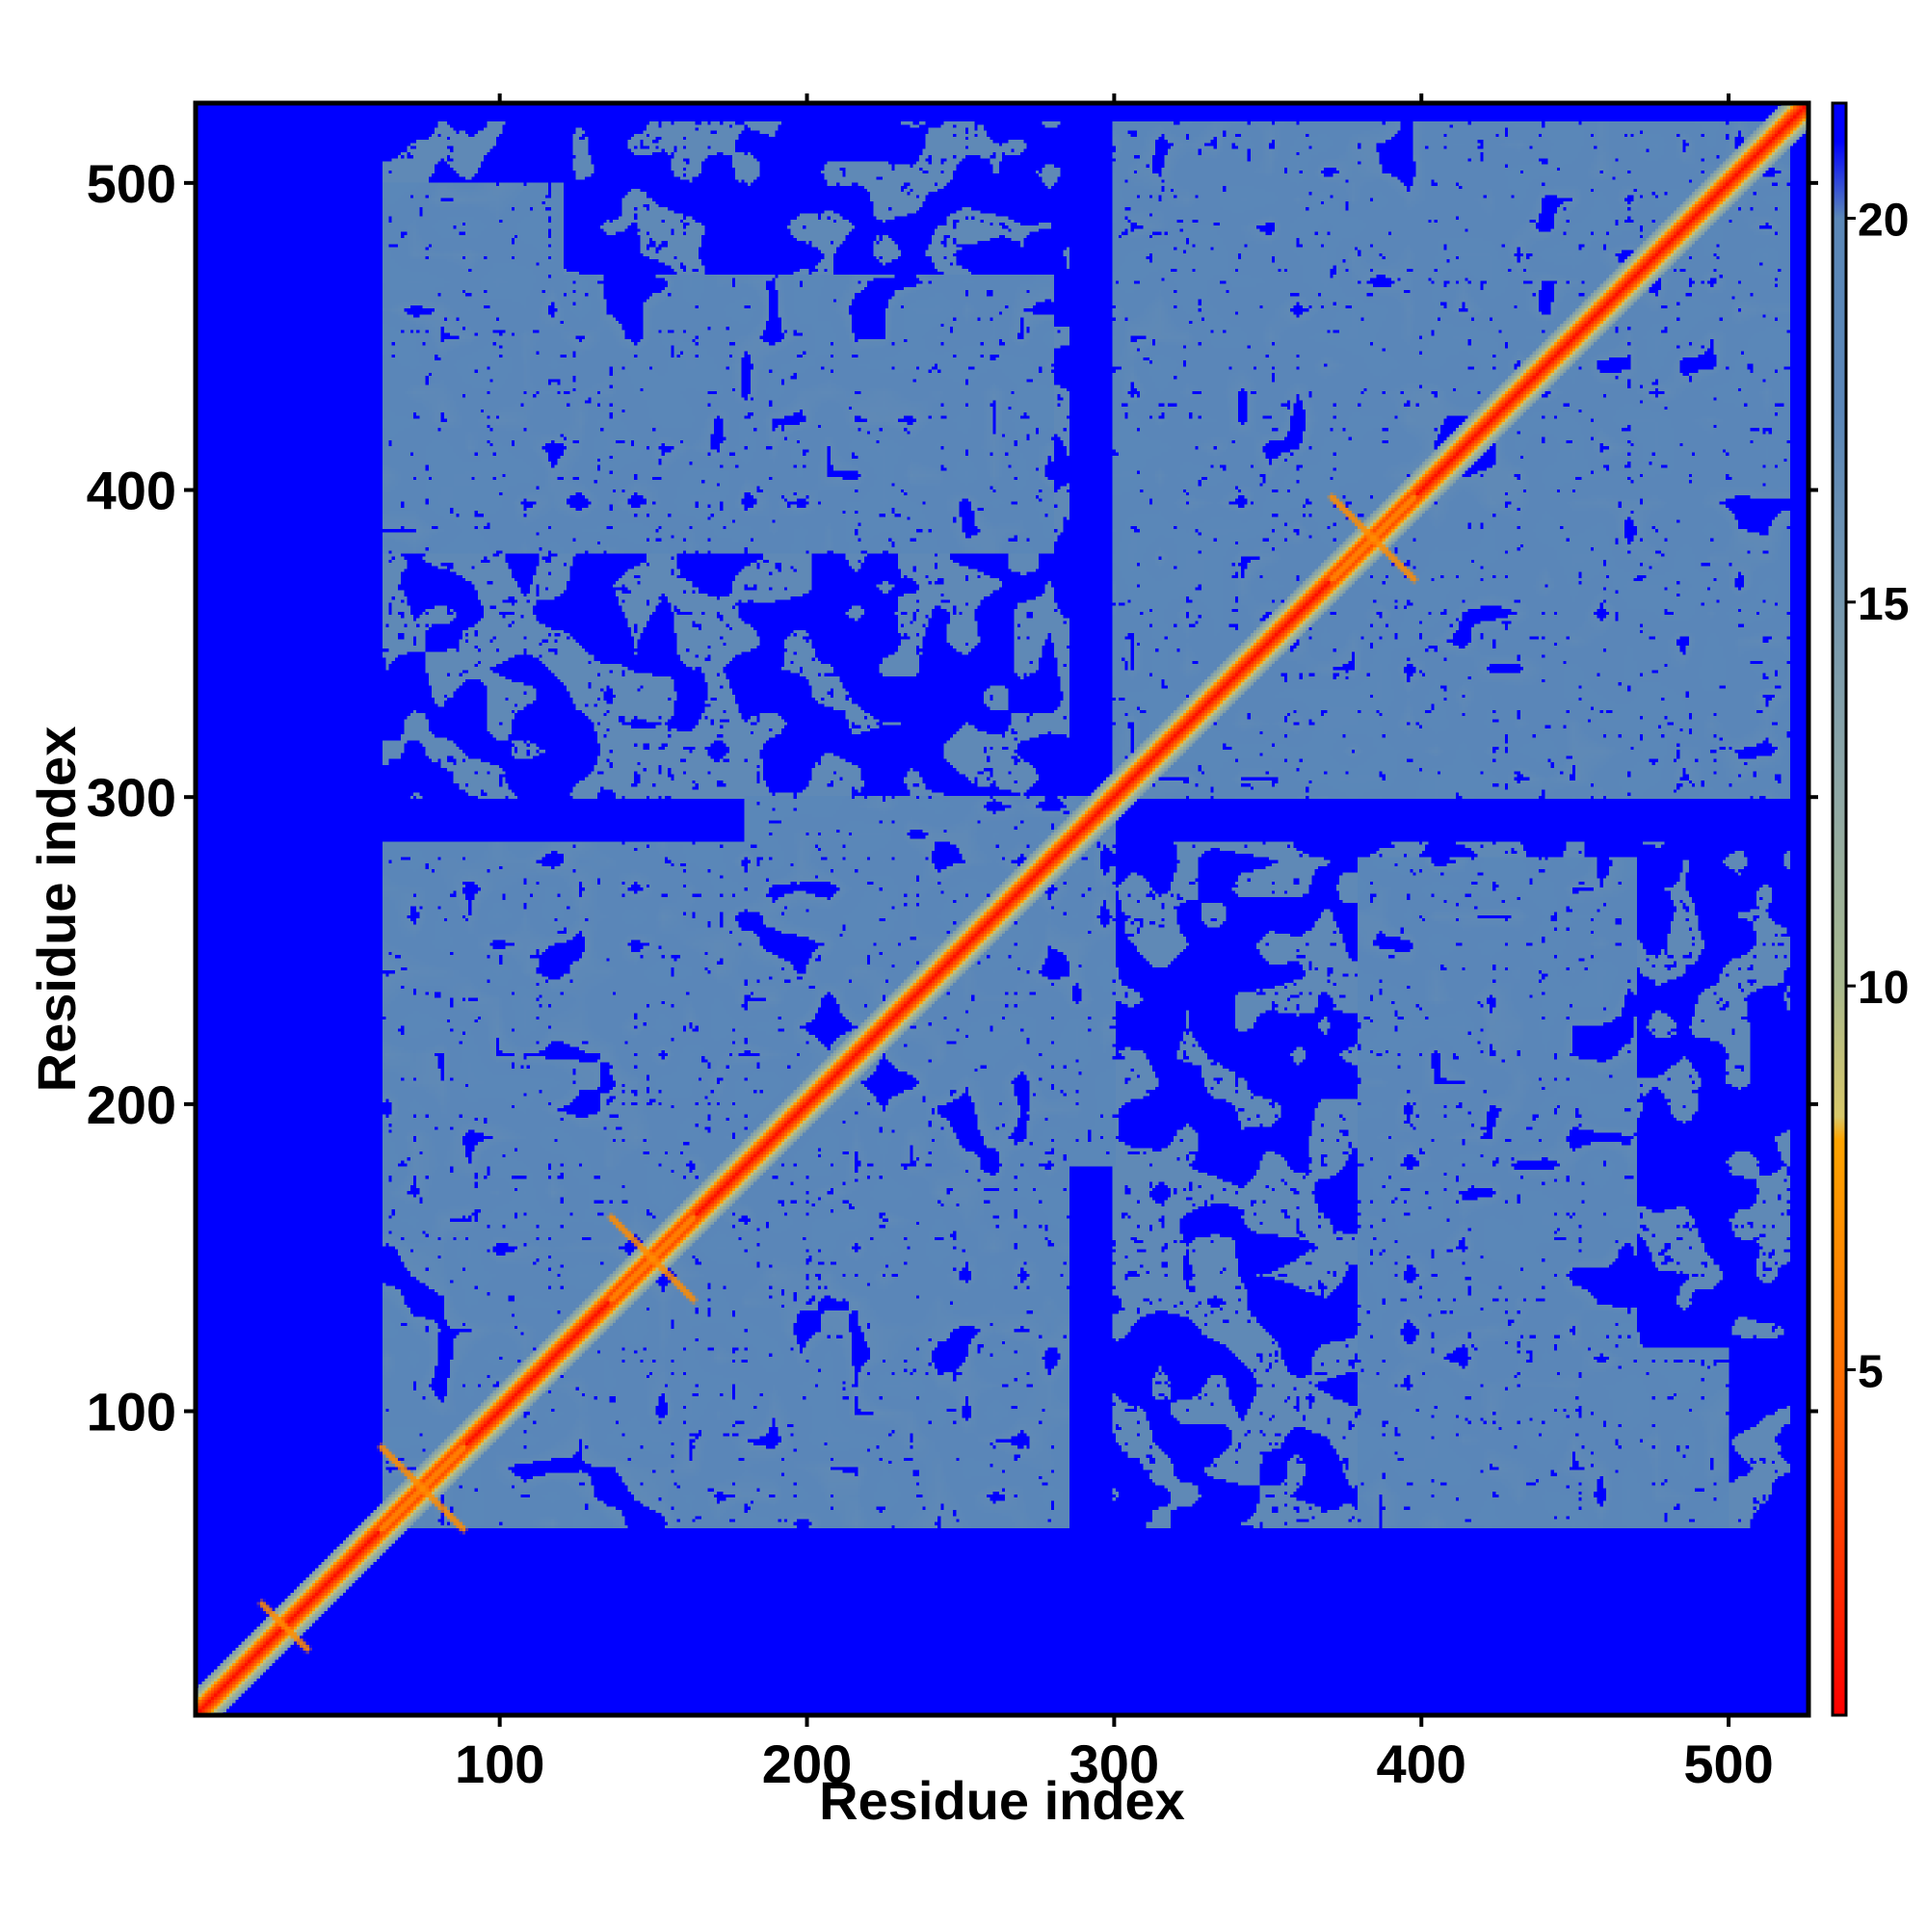 The height and width of the screenshot is (1932, 1927). What do you see at coordinates (807, 1764) in the screenshot?
I see `x-tick-label: 200` at bounding box center [807, 1764].